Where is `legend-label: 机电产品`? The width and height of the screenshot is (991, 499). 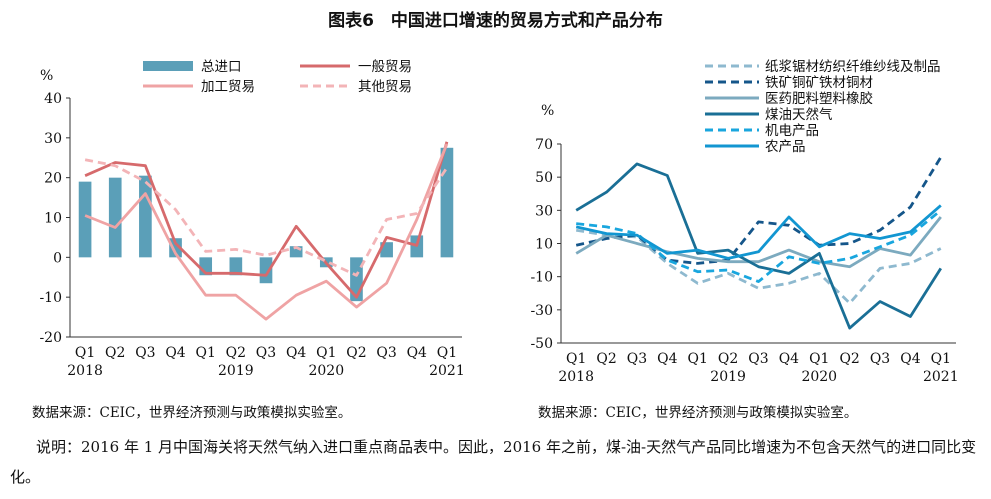 legend-label: 机电产品 is located at coordinates (792, 131).